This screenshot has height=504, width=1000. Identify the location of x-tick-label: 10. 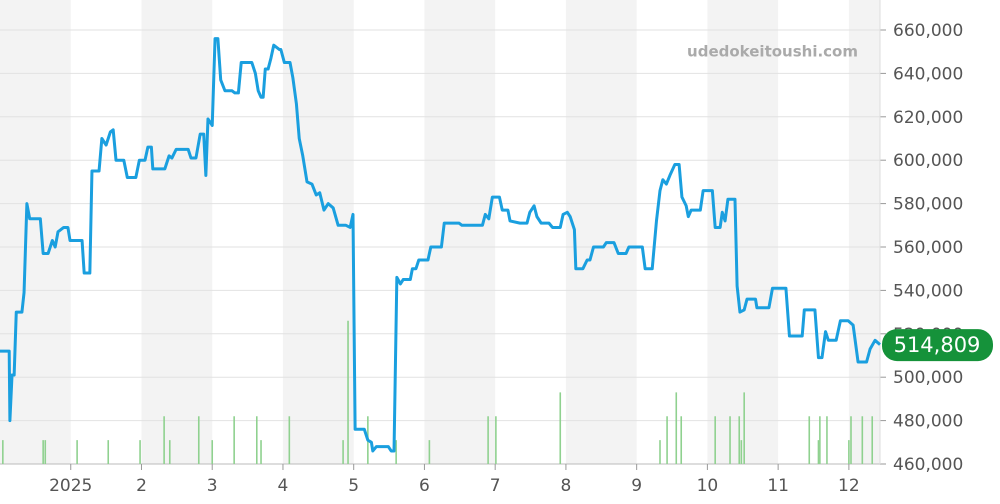
(708, 486).